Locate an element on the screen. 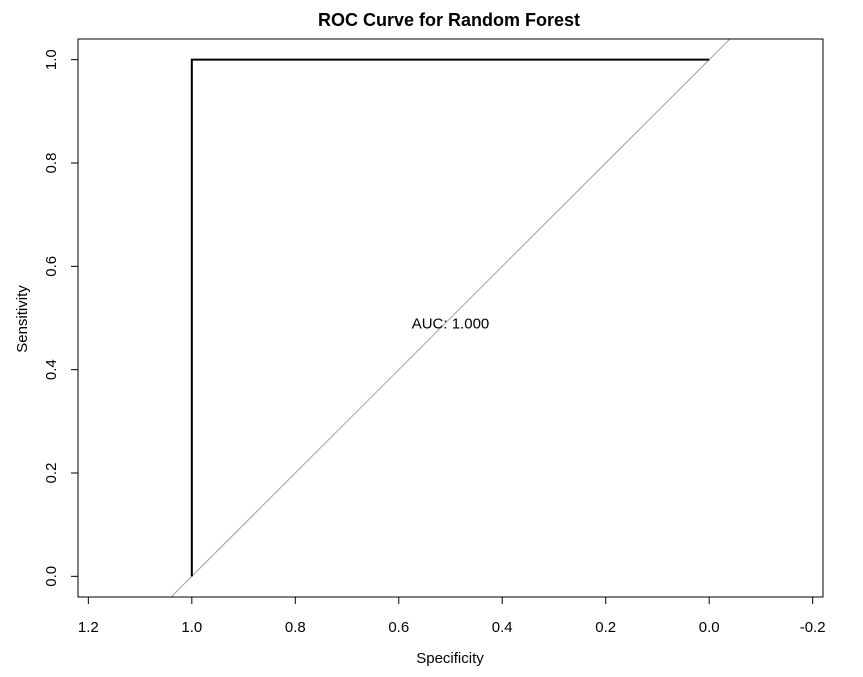  x-tick-label: 0.8 is located at coordinates (295, 627).